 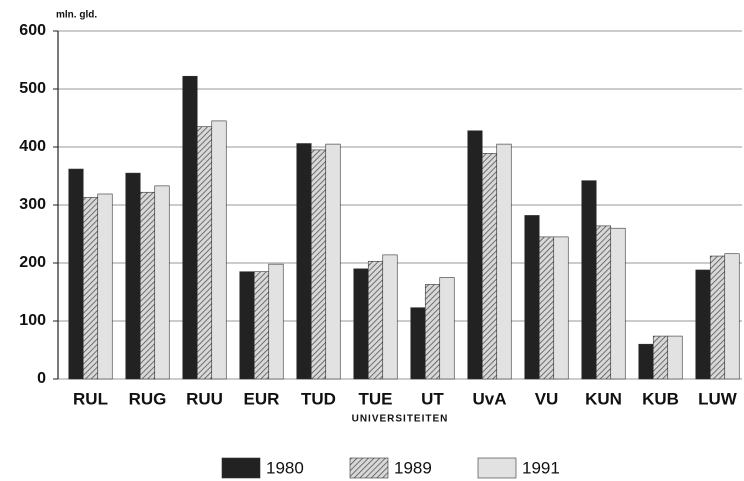 What do you see at coordinates (376, 398) in the screenshot?
I see `x-tick-label: TUE` at bounding box center [376, 398].